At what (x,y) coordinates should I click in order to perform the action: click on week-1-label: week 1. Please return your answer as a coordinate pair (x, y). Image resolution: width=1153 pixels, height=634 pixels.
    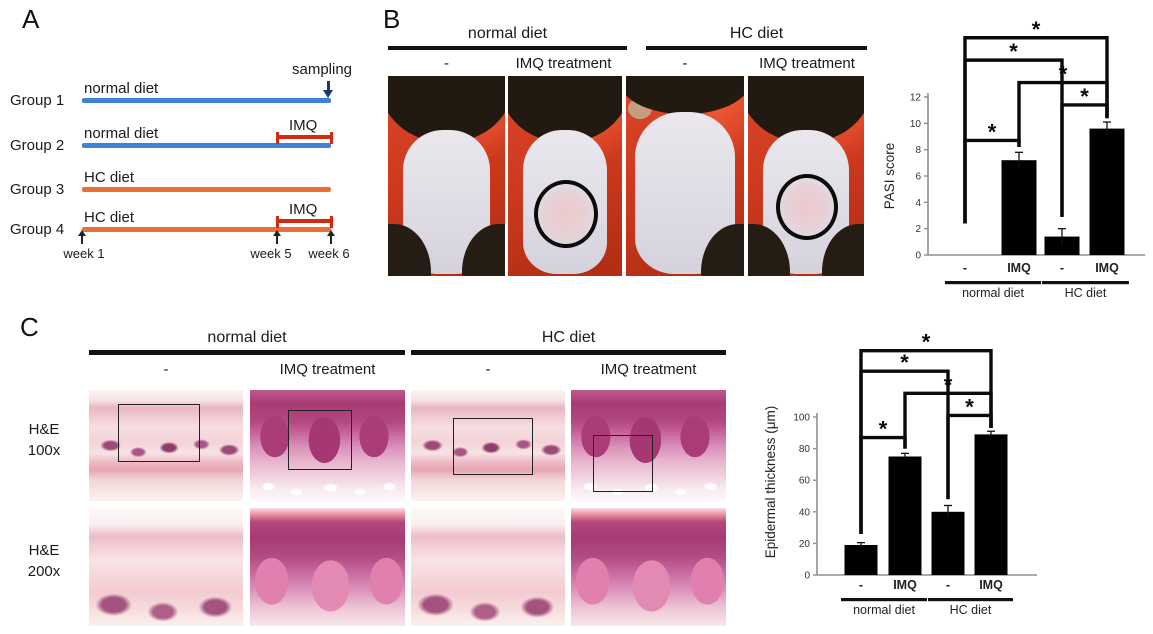
    Looking at the image, I should click on (84, 253).